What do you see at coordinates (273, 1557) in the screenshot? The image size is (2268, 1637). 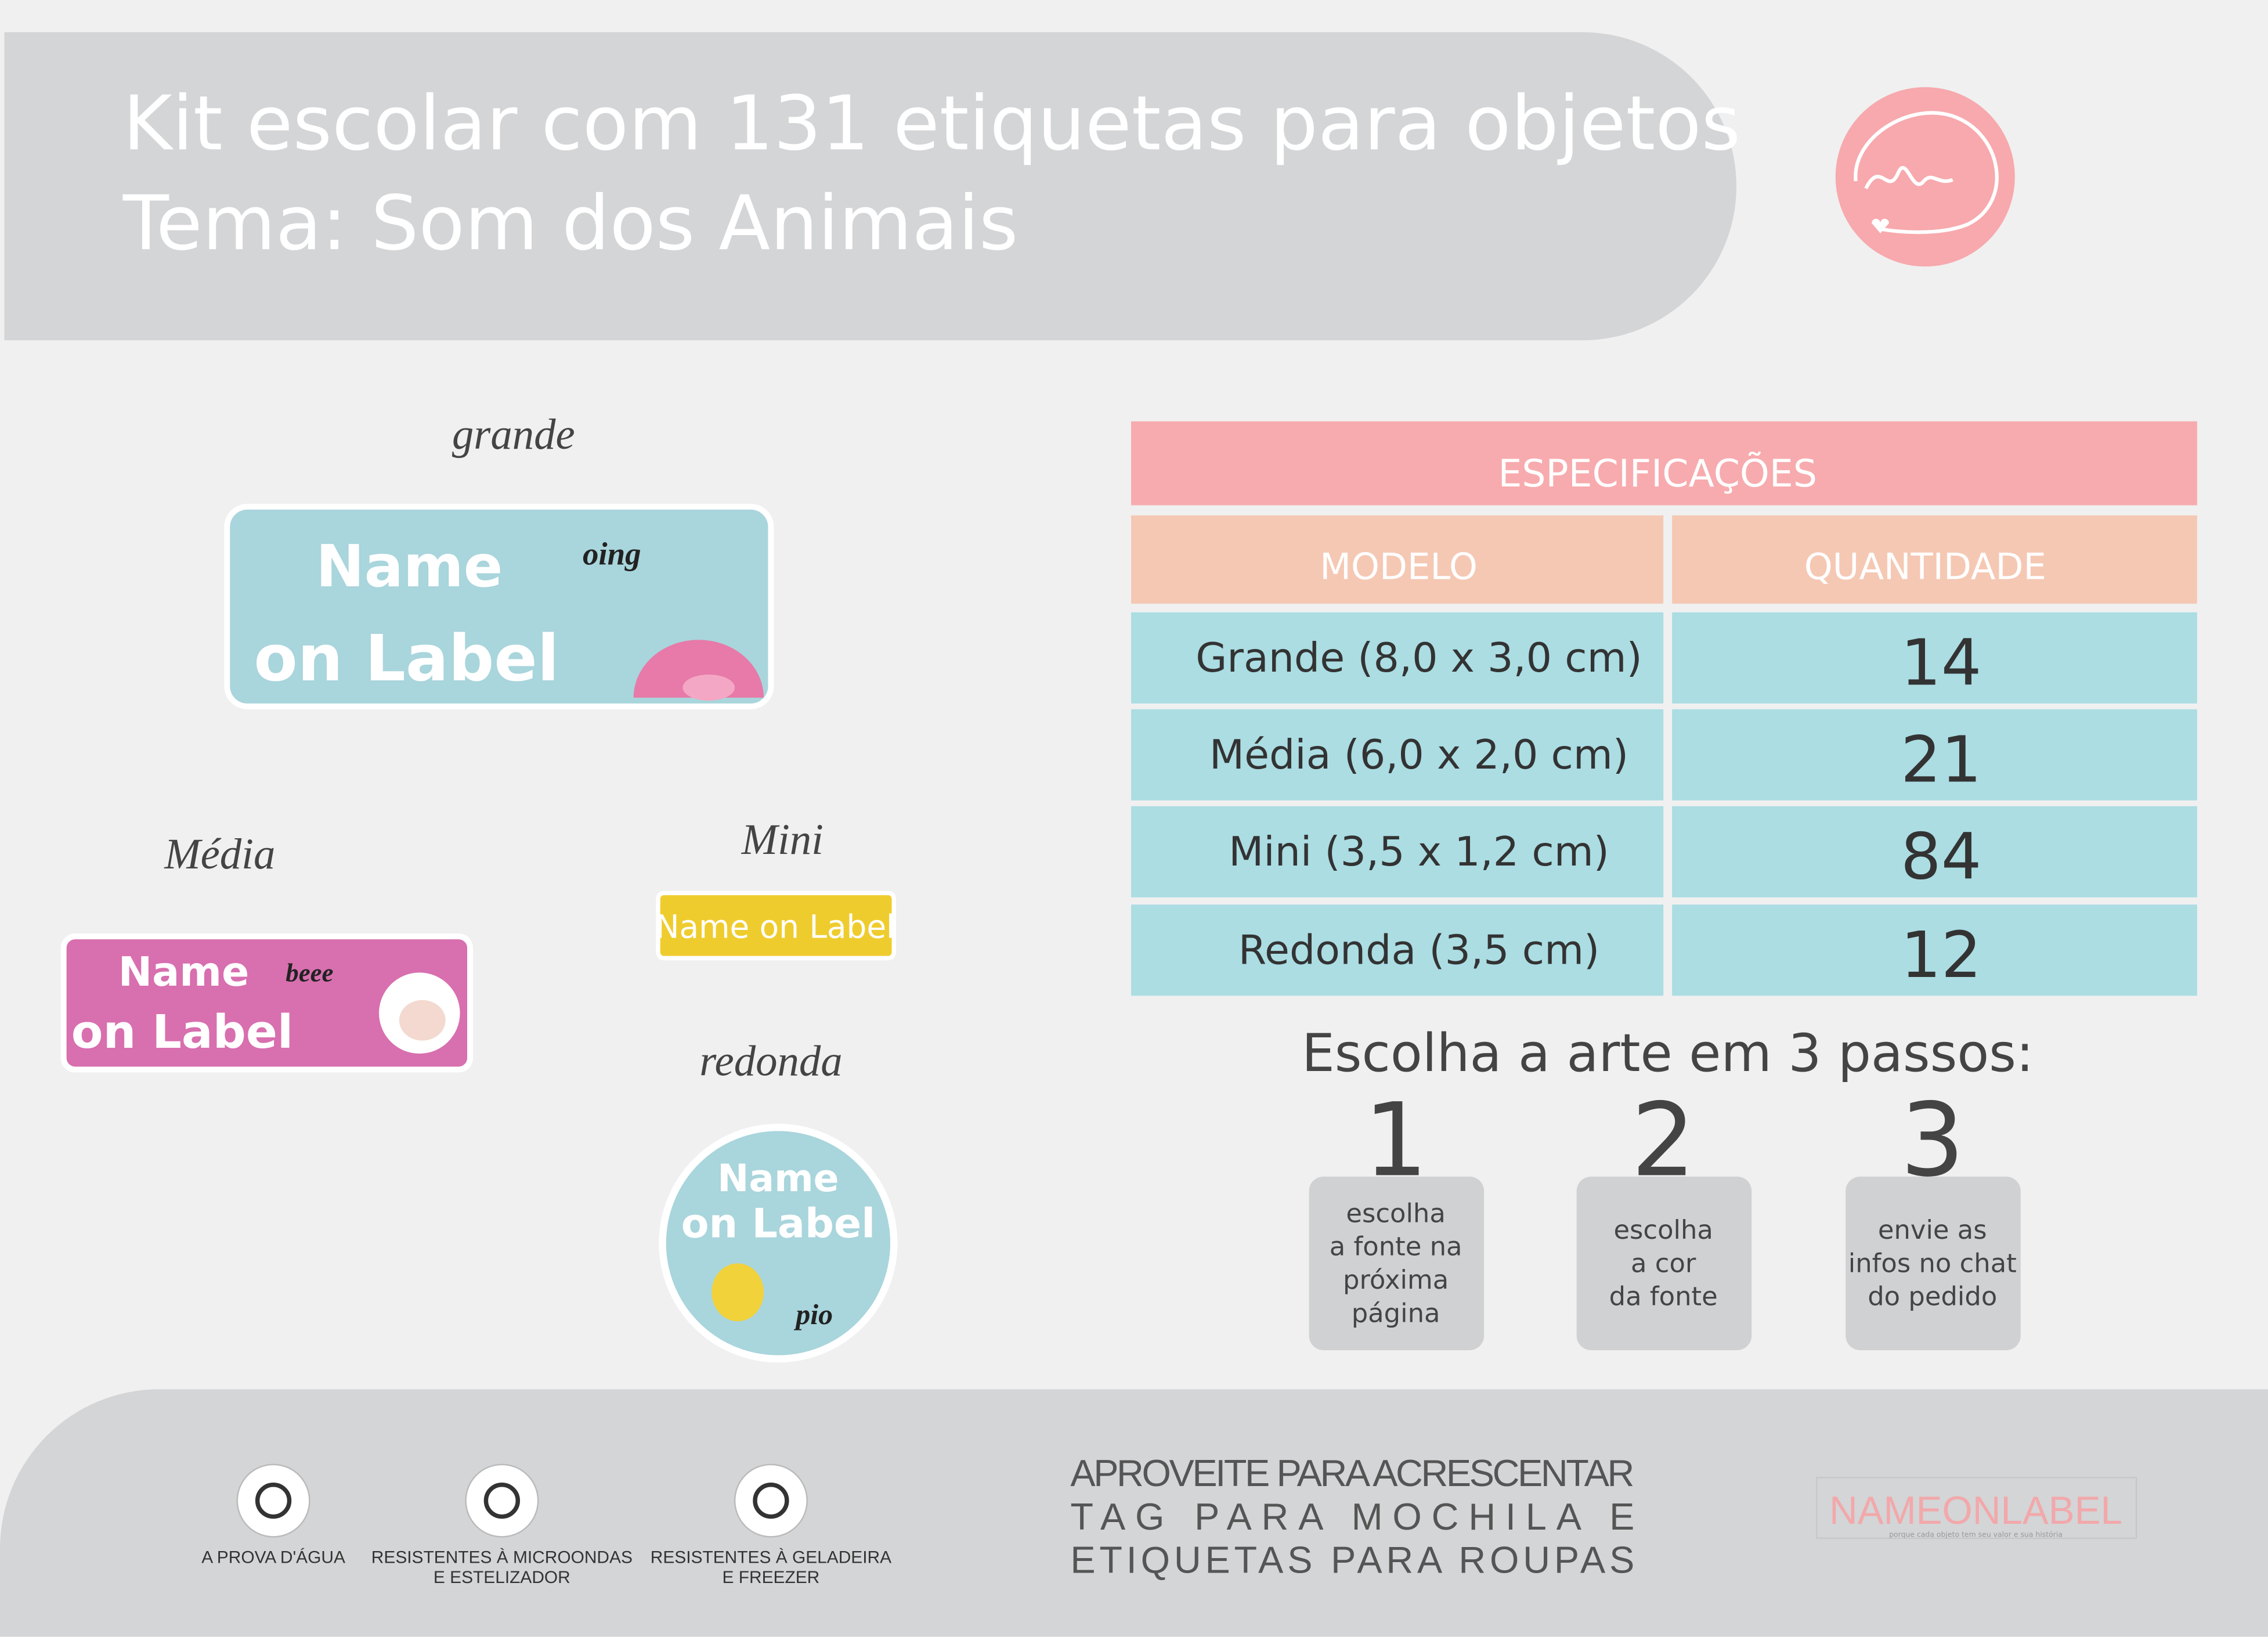 I see `feature-label: A PROVA D'ÁGUA` at bounding box center [273, 1557].